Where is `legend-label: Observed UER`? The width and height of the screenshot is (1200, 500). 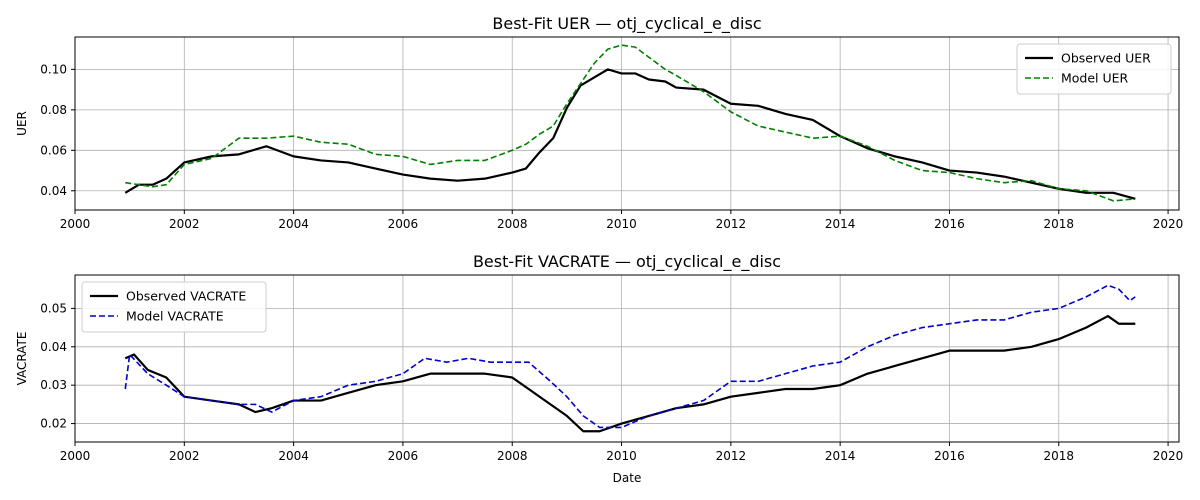 legend-label: Observed UER is located at coordinates (1106, 58).